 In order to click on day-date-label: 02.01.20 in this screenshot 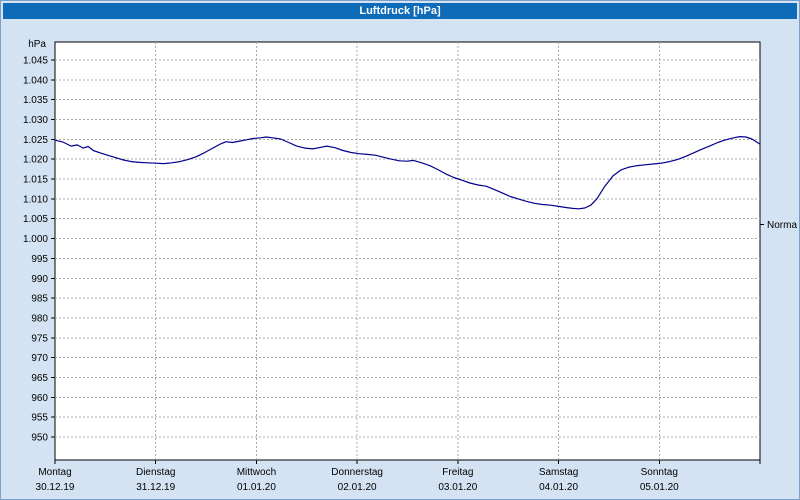, I will do `click(357, 487)`.